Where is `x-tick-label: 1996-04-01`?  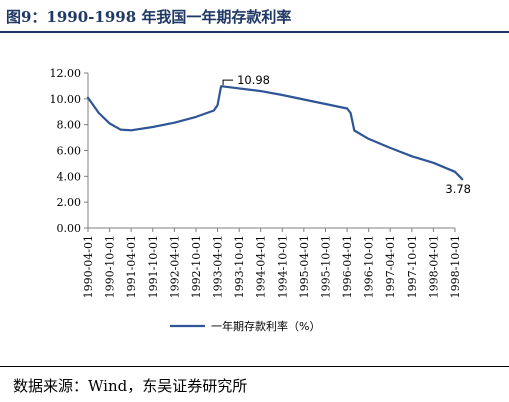 x-tick-label: 1996-04-01 is located at coordinates (347, 266).